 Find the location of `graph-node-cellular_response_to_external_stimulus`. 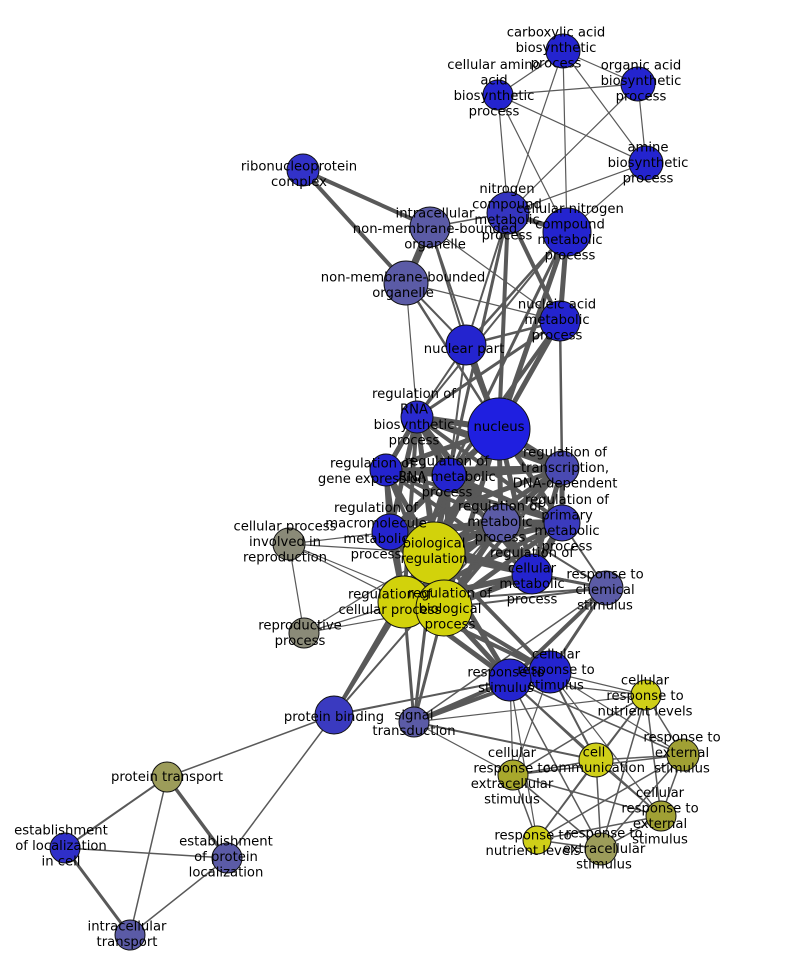

graph-node-cellular_response_to_external_stimulus is located at coordinates (661, 816).